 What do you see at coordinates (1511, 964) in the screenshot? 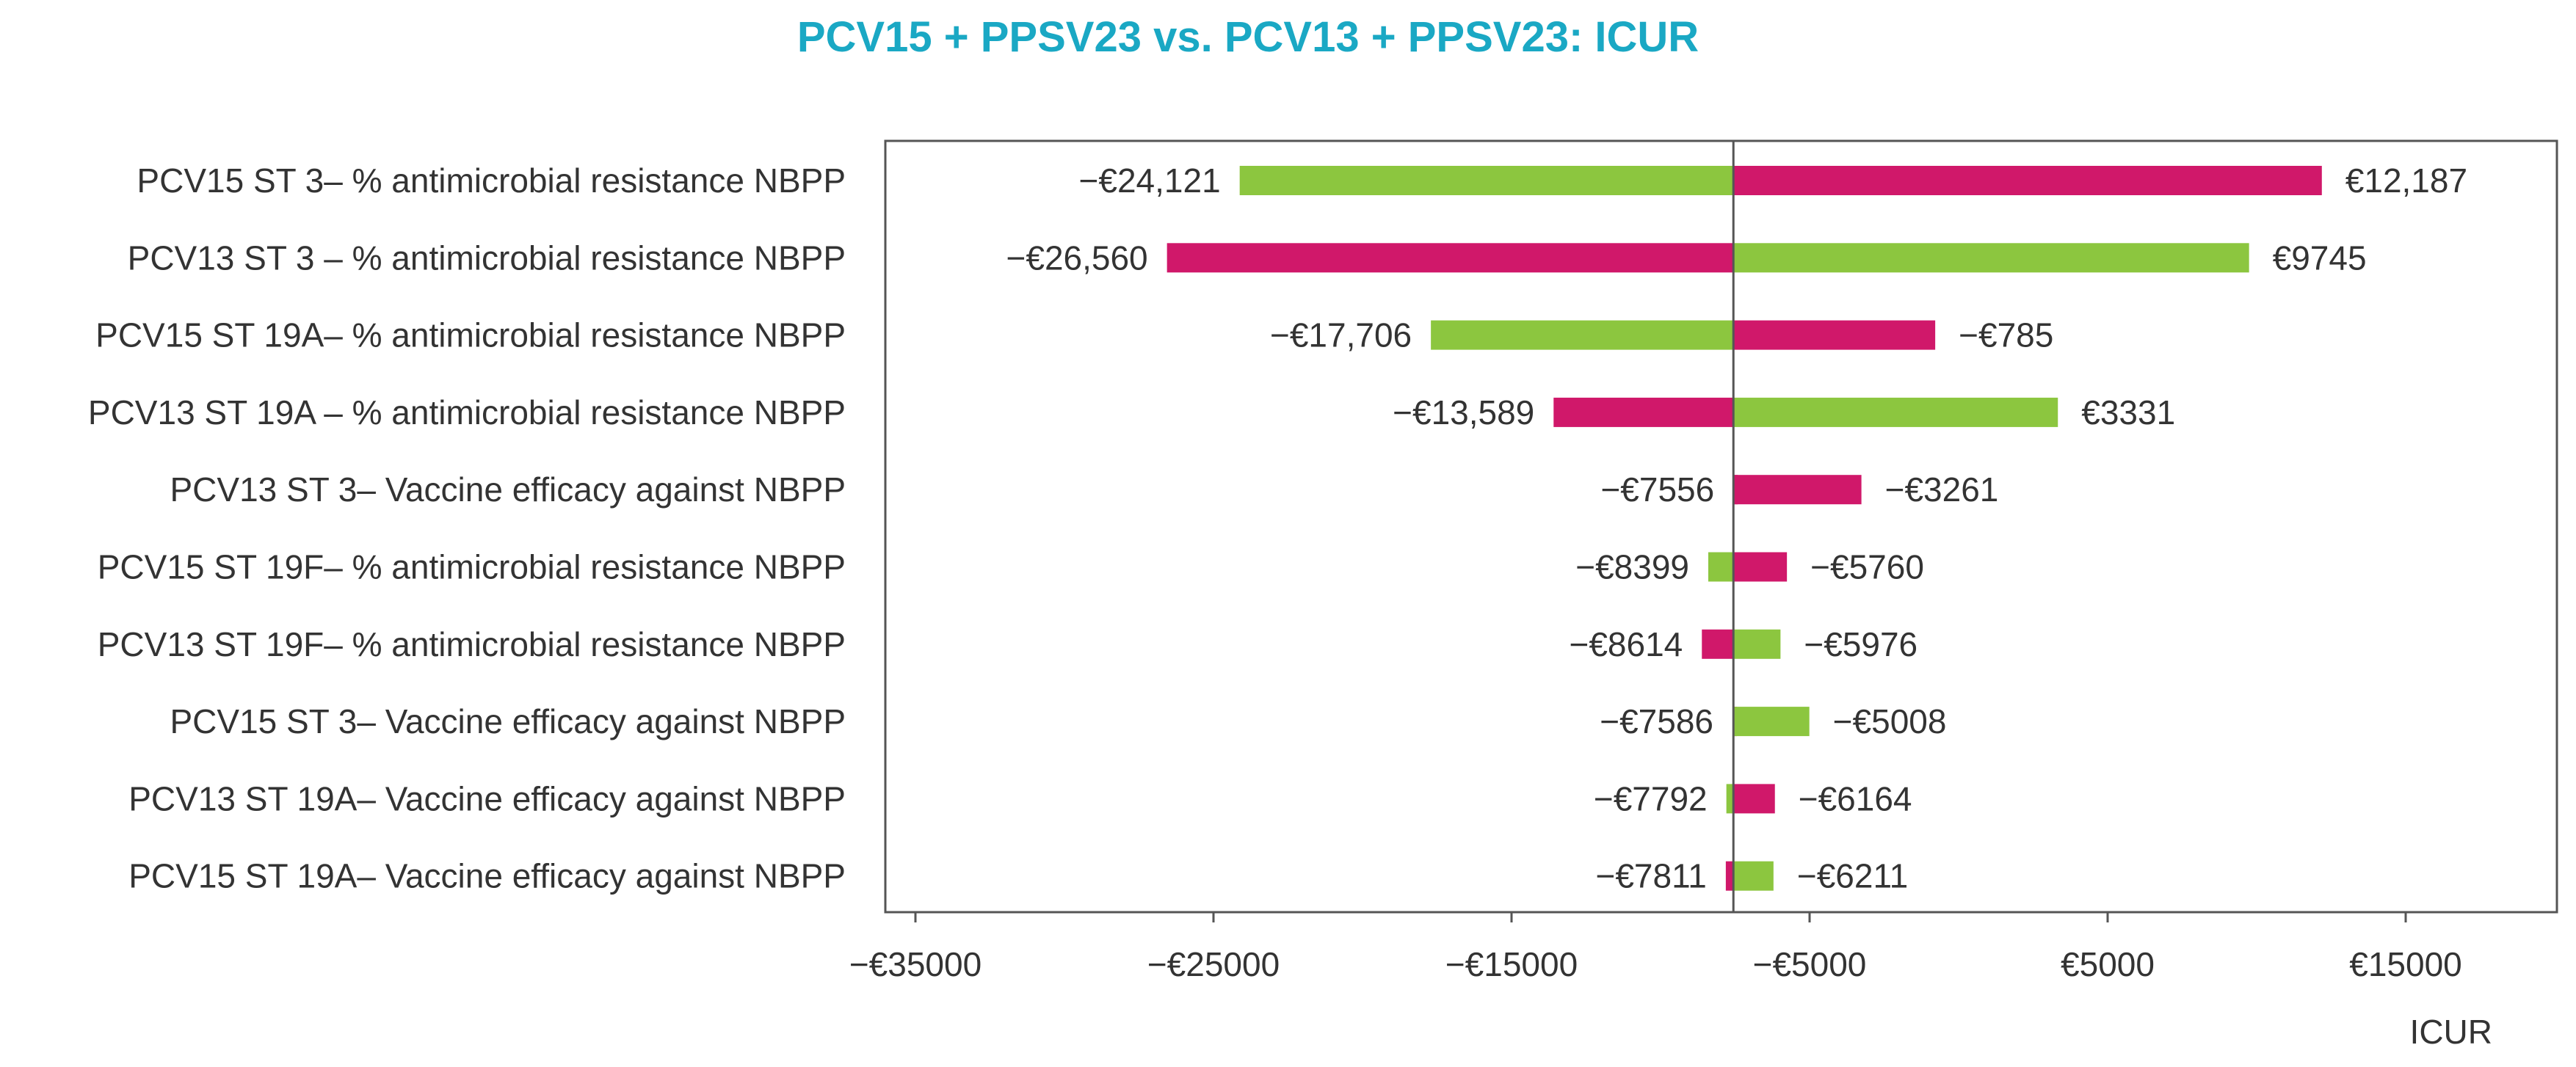
I see `x-tick-label: −€15000` at bounding box center [1511, 964].